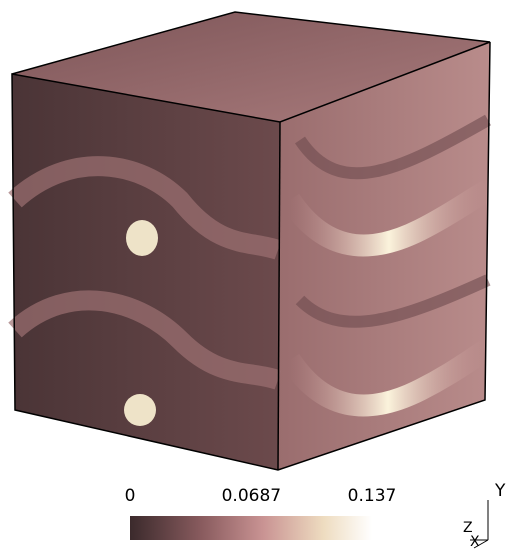 Image resolution: width=520 pixels, height=551 pixels. What do you see at coordinates (251, 528) in the screenshot?
I see `colorbar` at bounding box center [251, 528].